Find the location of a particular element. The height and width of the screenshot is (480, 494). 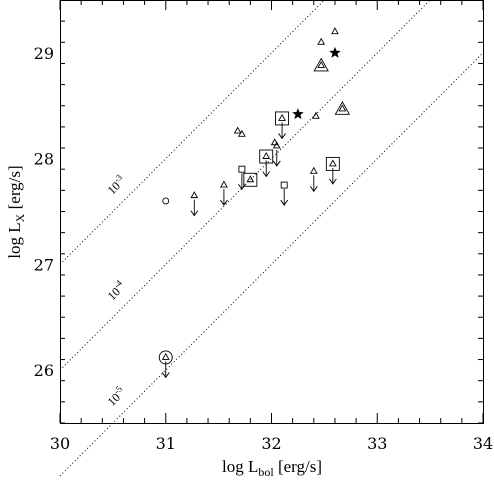

ratio-label-1: 10-3 is located at coordinates (115, 184).